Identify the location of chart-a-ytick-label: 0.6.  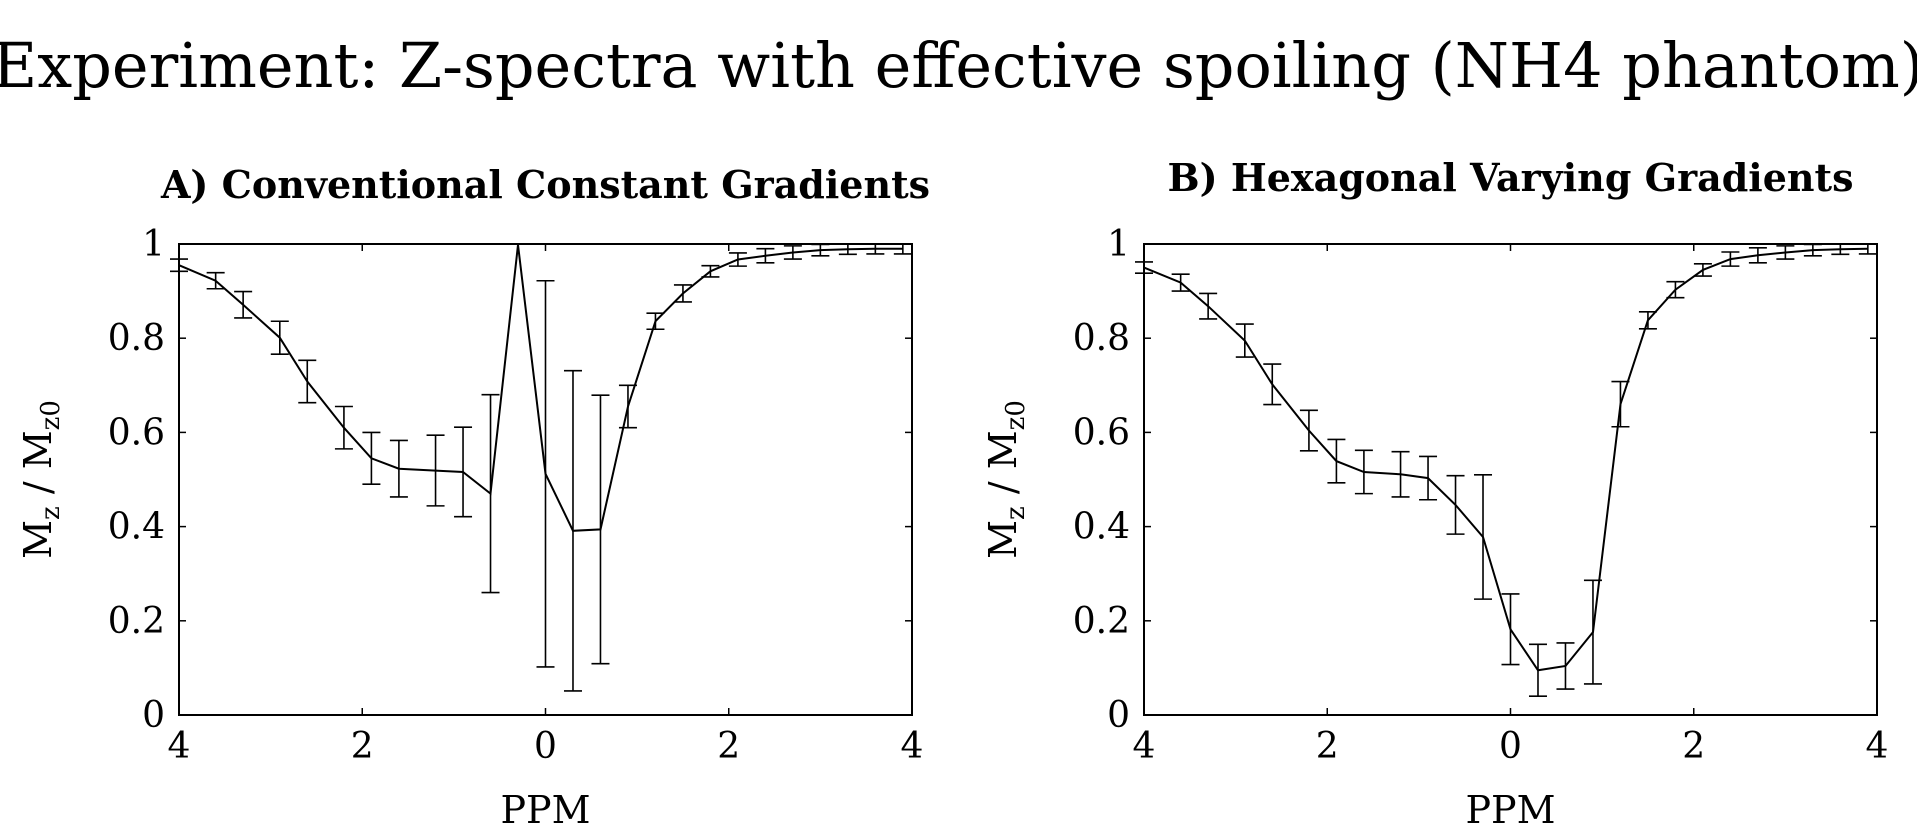
(136, 432).